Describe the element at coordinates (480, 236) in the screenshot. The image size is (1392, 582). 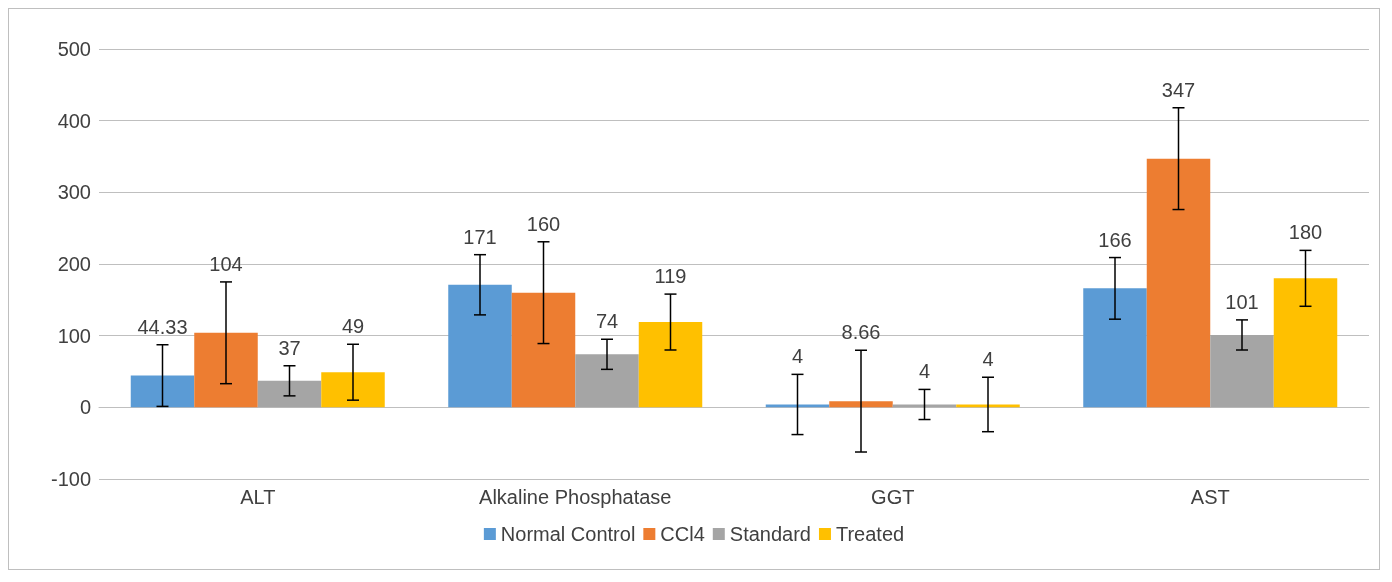
I see `data-label: 171` at that location.